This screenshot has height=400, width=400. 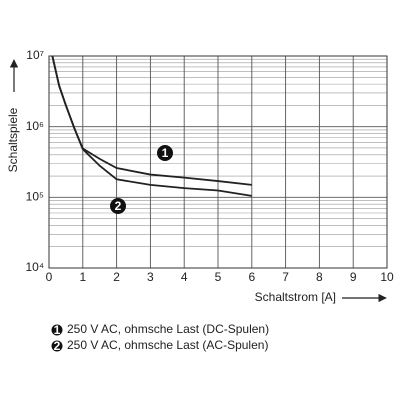 What do you see at coordinates (319, 277) in the screenshot?
I see `x-tick-label: 8` at bounding box center [319, 277].